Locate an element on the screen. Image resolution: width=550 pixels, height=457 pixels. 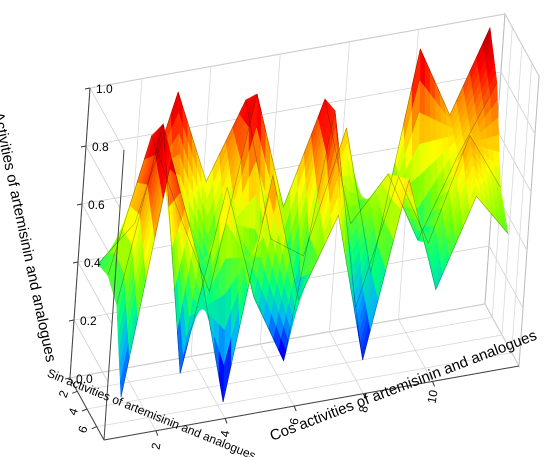
z-axis-ticks: 0.0 0.2 0.4 0.6 0.8 1.0 is located at coordinates (88, 234).